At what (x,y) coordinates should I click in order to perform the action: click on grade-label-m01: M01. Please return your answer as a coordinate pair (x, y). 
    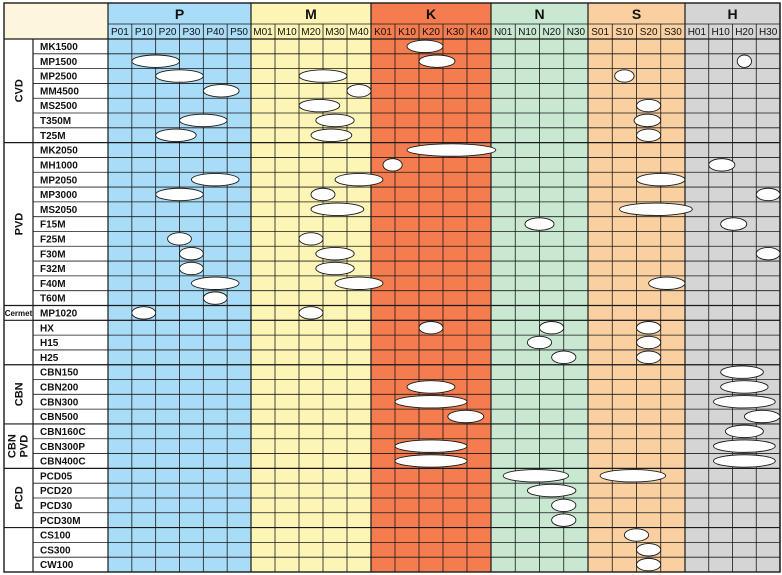
    Looking at the image, I should click on (263, 32).